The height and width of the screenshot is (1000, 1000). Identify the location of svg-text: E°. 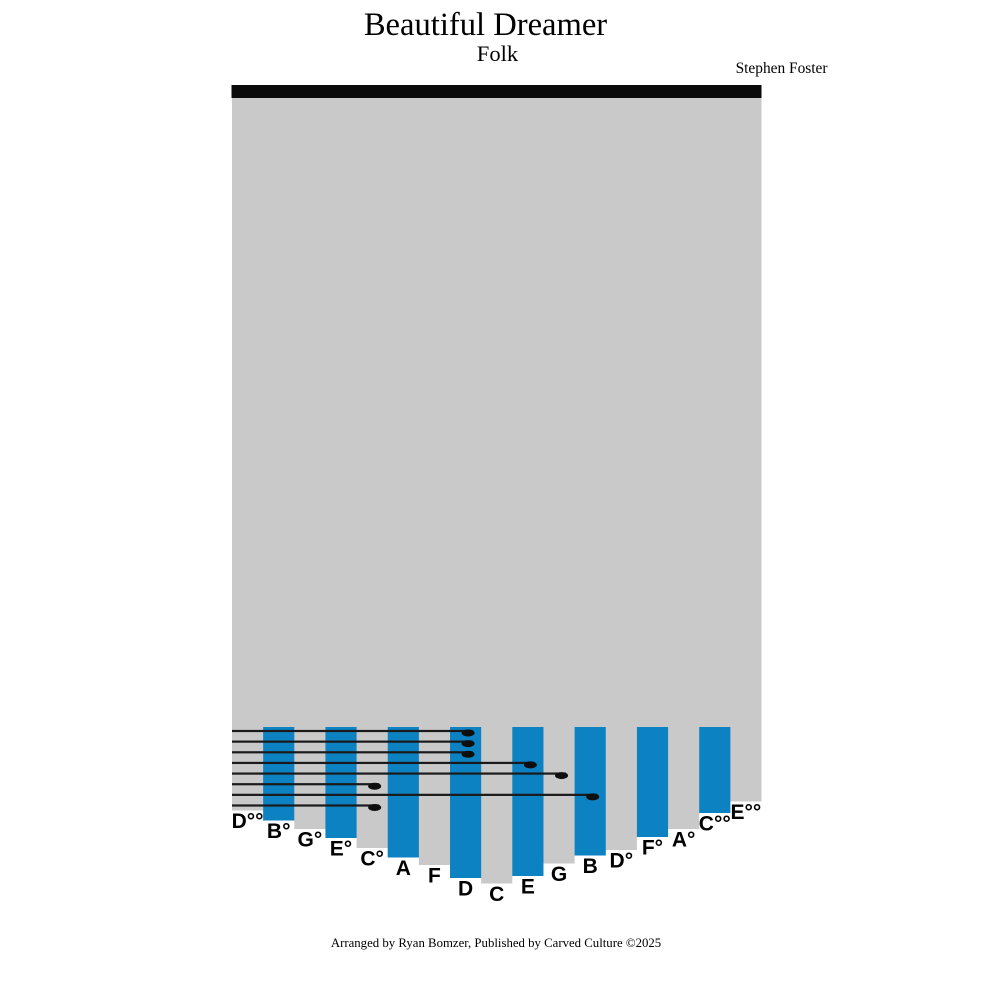
(341, 849).